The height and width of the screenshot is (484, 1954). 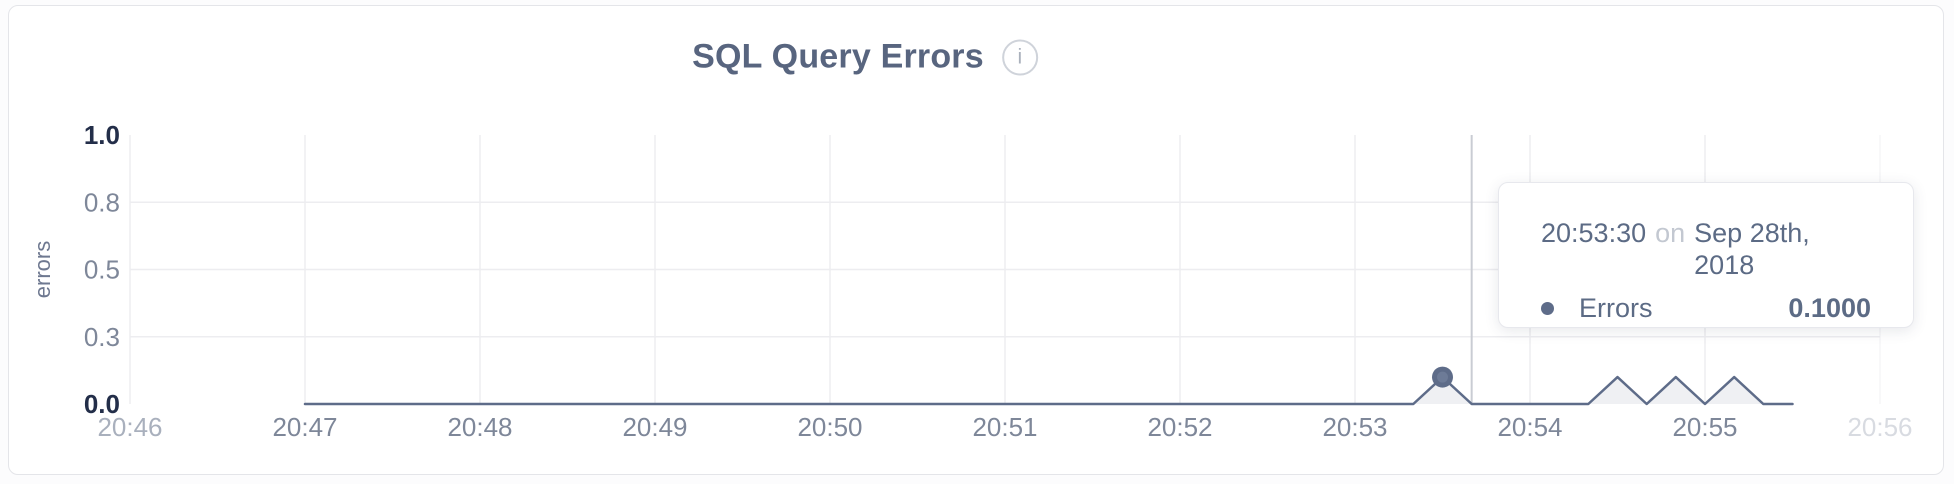 What do you see at coordinates (102, 270) in the screenshot?
I see `y-tick-label-0.5: 0.5` at bounding box center [102, 270].